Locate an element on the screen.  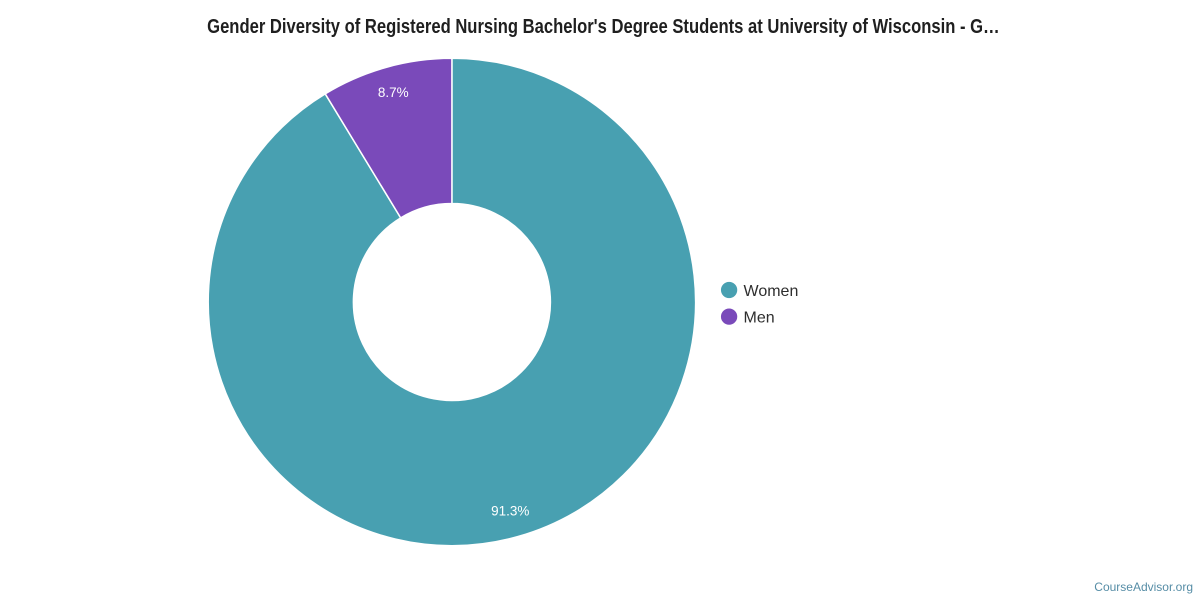
svg-text: 91.3% is located at coordinates (510, 510).